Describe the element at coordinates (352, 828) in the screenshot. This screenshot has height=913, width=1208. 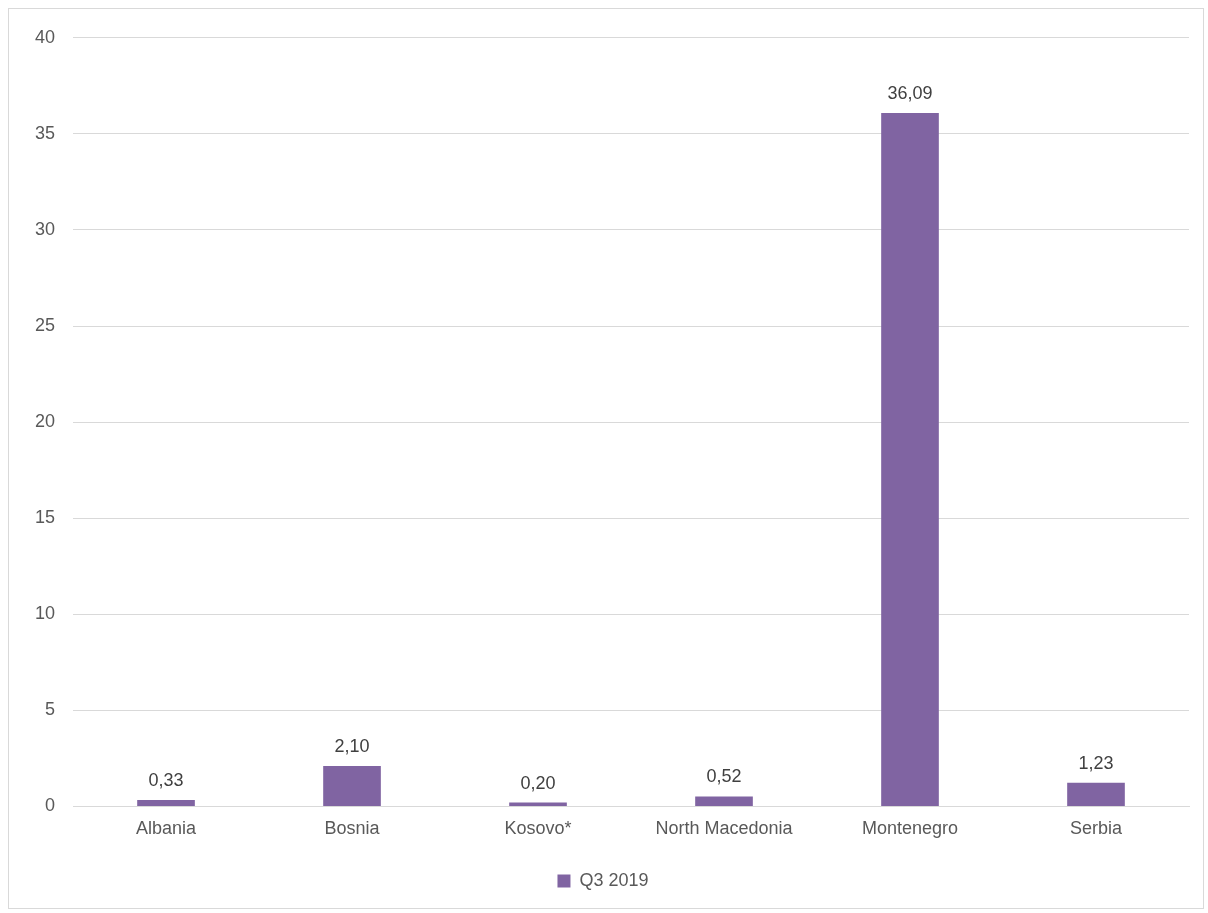
I see `x-tick-label: Bosnia` at that location.